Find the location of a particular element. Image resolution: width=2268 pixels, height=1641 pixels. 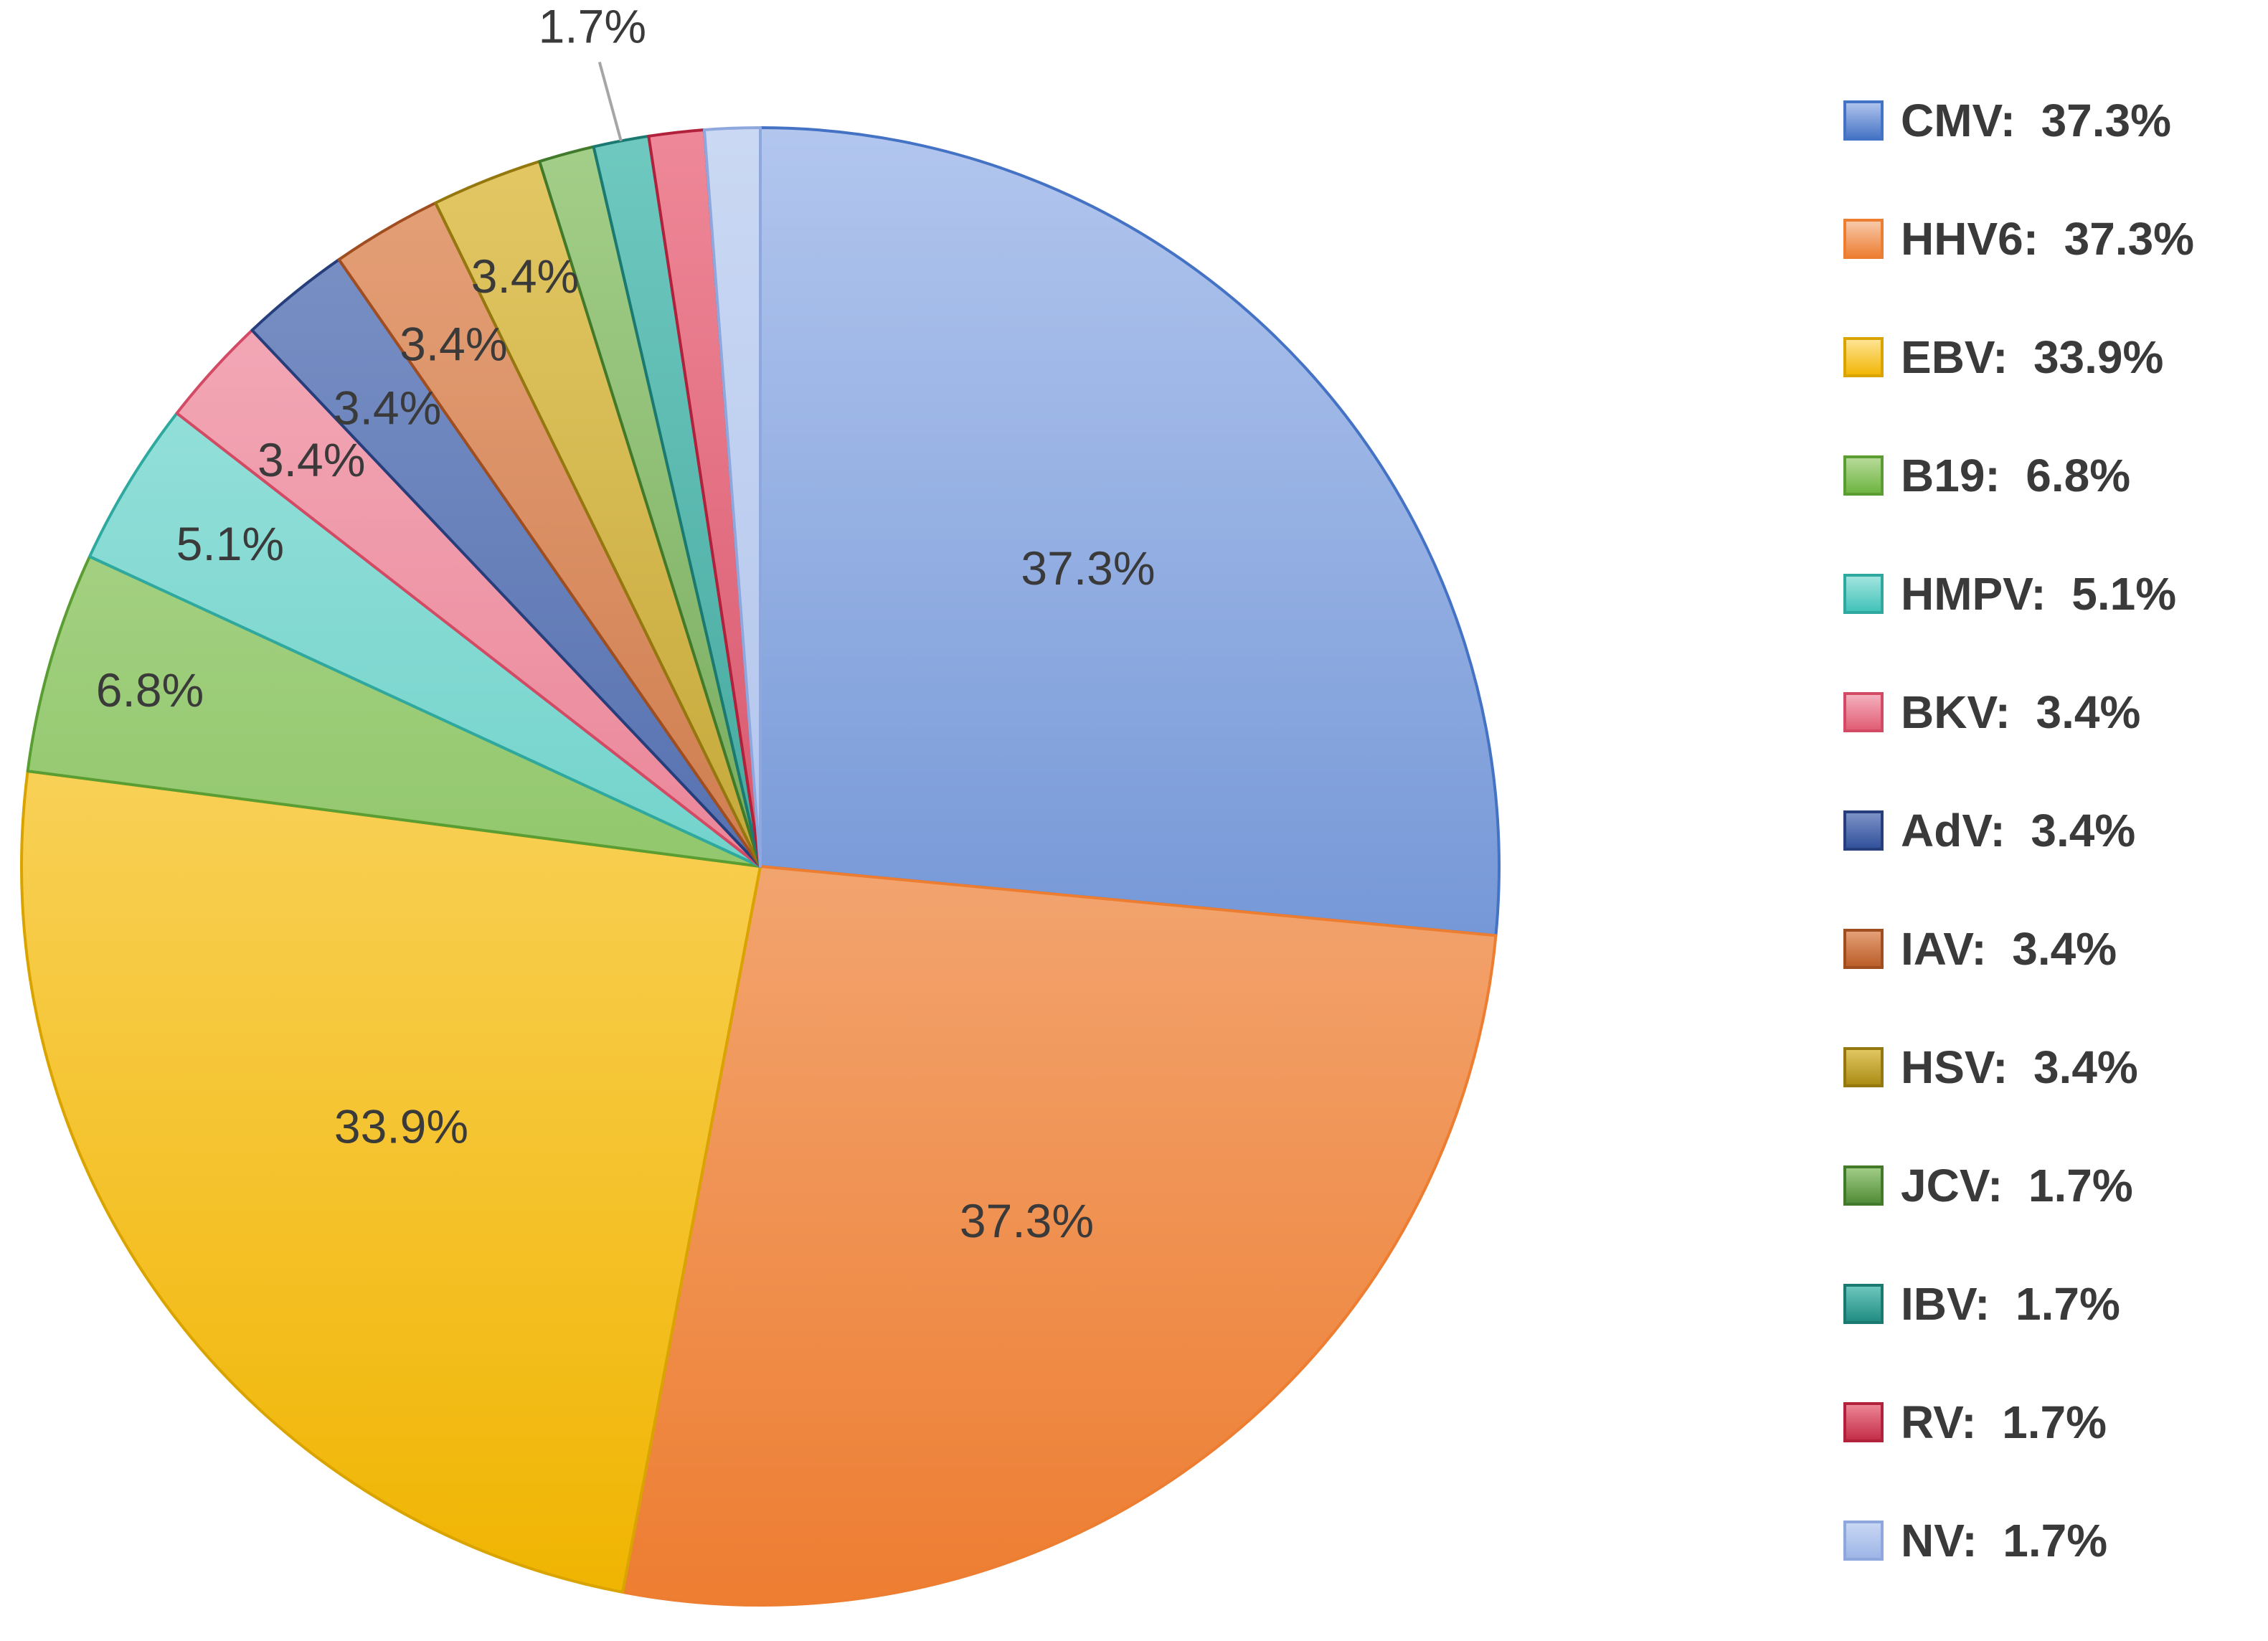

legend-item-cmv: CMV: 37.3% is located at coordinates (2007, 120).